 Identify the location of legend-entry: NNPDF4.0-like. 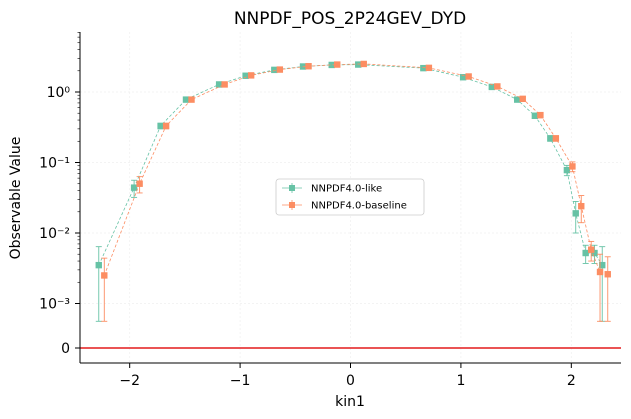
(332, 189).